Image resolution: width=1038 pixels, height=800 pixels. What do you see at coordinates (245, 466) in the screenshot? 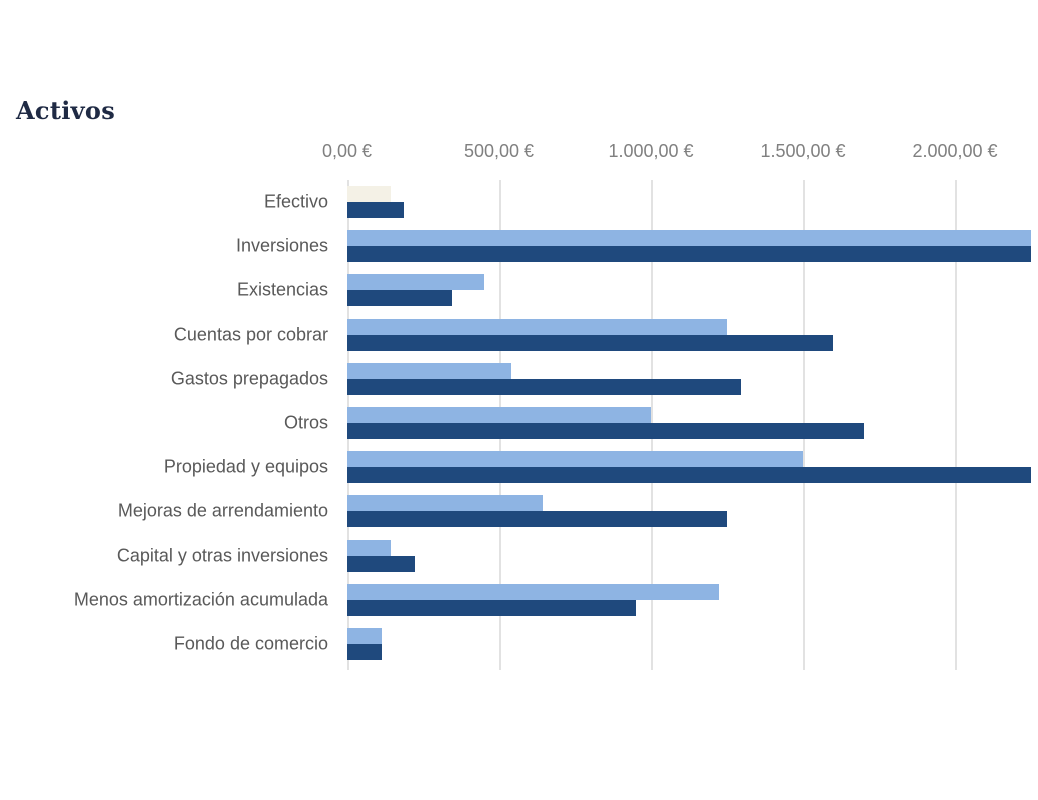
I see `category-label: Propiedad y equipos` at bounding box center [245, 466].